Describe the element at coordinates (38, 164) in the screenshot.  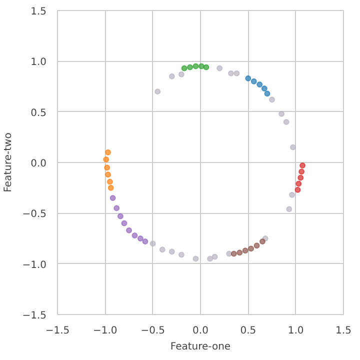
I see `y-tick-label: 0.0` at that location.